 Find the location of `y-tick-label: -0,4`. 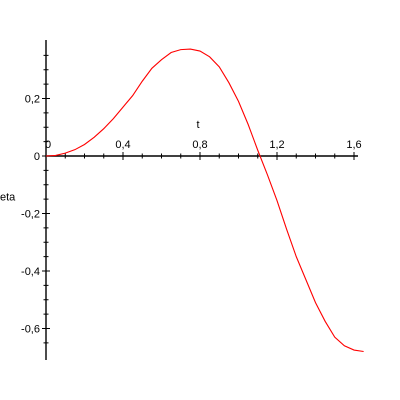

y-tick-label: -0,4 is located at coordinates (30, 272).